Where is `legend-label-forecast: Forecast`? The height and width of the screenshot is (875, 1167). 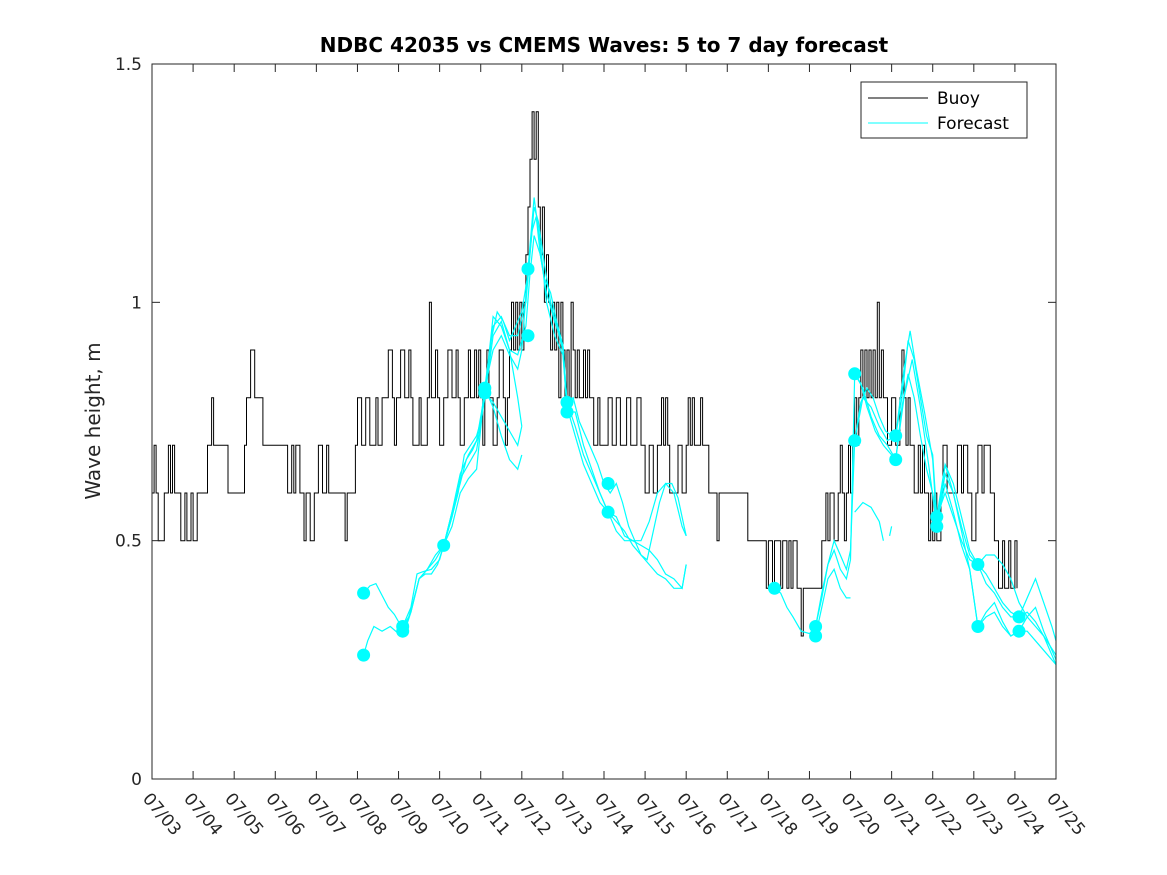
legend-label-forecast: Forecast is located at coordinates (973, 124).